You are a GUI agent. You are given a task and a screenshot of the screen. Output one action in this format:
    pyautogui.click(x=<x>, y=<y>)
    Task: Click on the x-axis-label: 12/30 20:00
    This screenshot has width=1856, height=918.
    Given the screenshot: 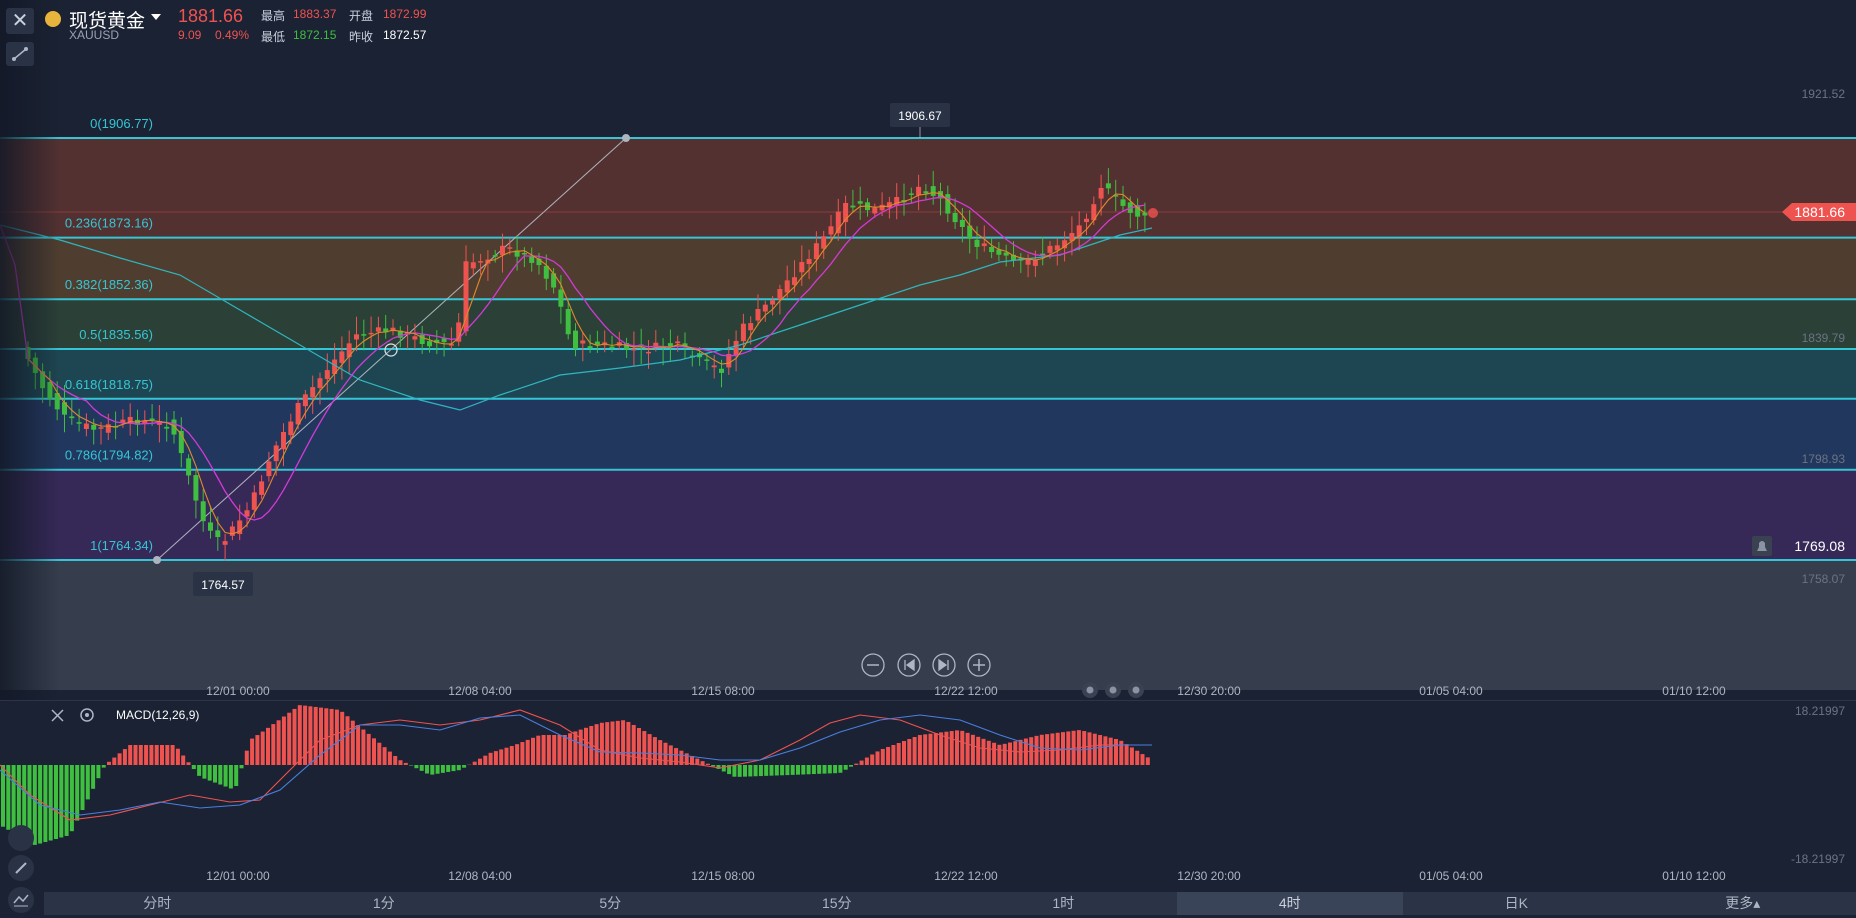 What is the action you would take?
    pyautogui.click(x=1209, y=691)
    